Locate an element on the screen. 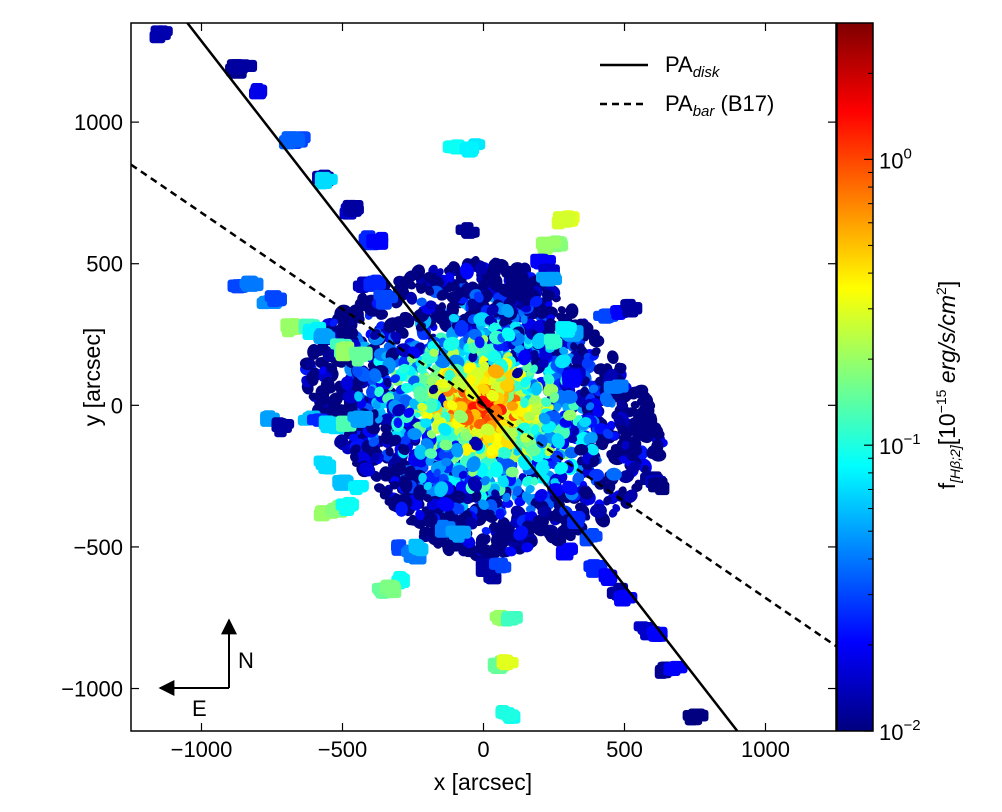 Image resolution: width=1002 pixels, height=812 pixels. y-tick-label: 500 is located at coordinates (104, 264).